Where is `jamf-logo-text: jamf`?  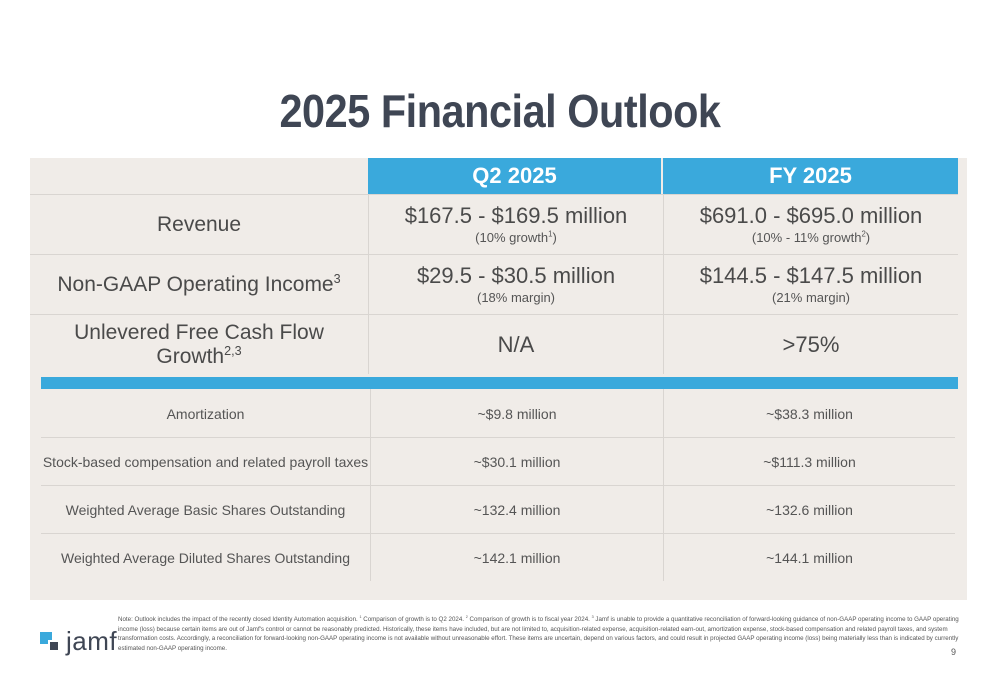 jamf-logo-text: jamf is located at coordinates (92, 641).